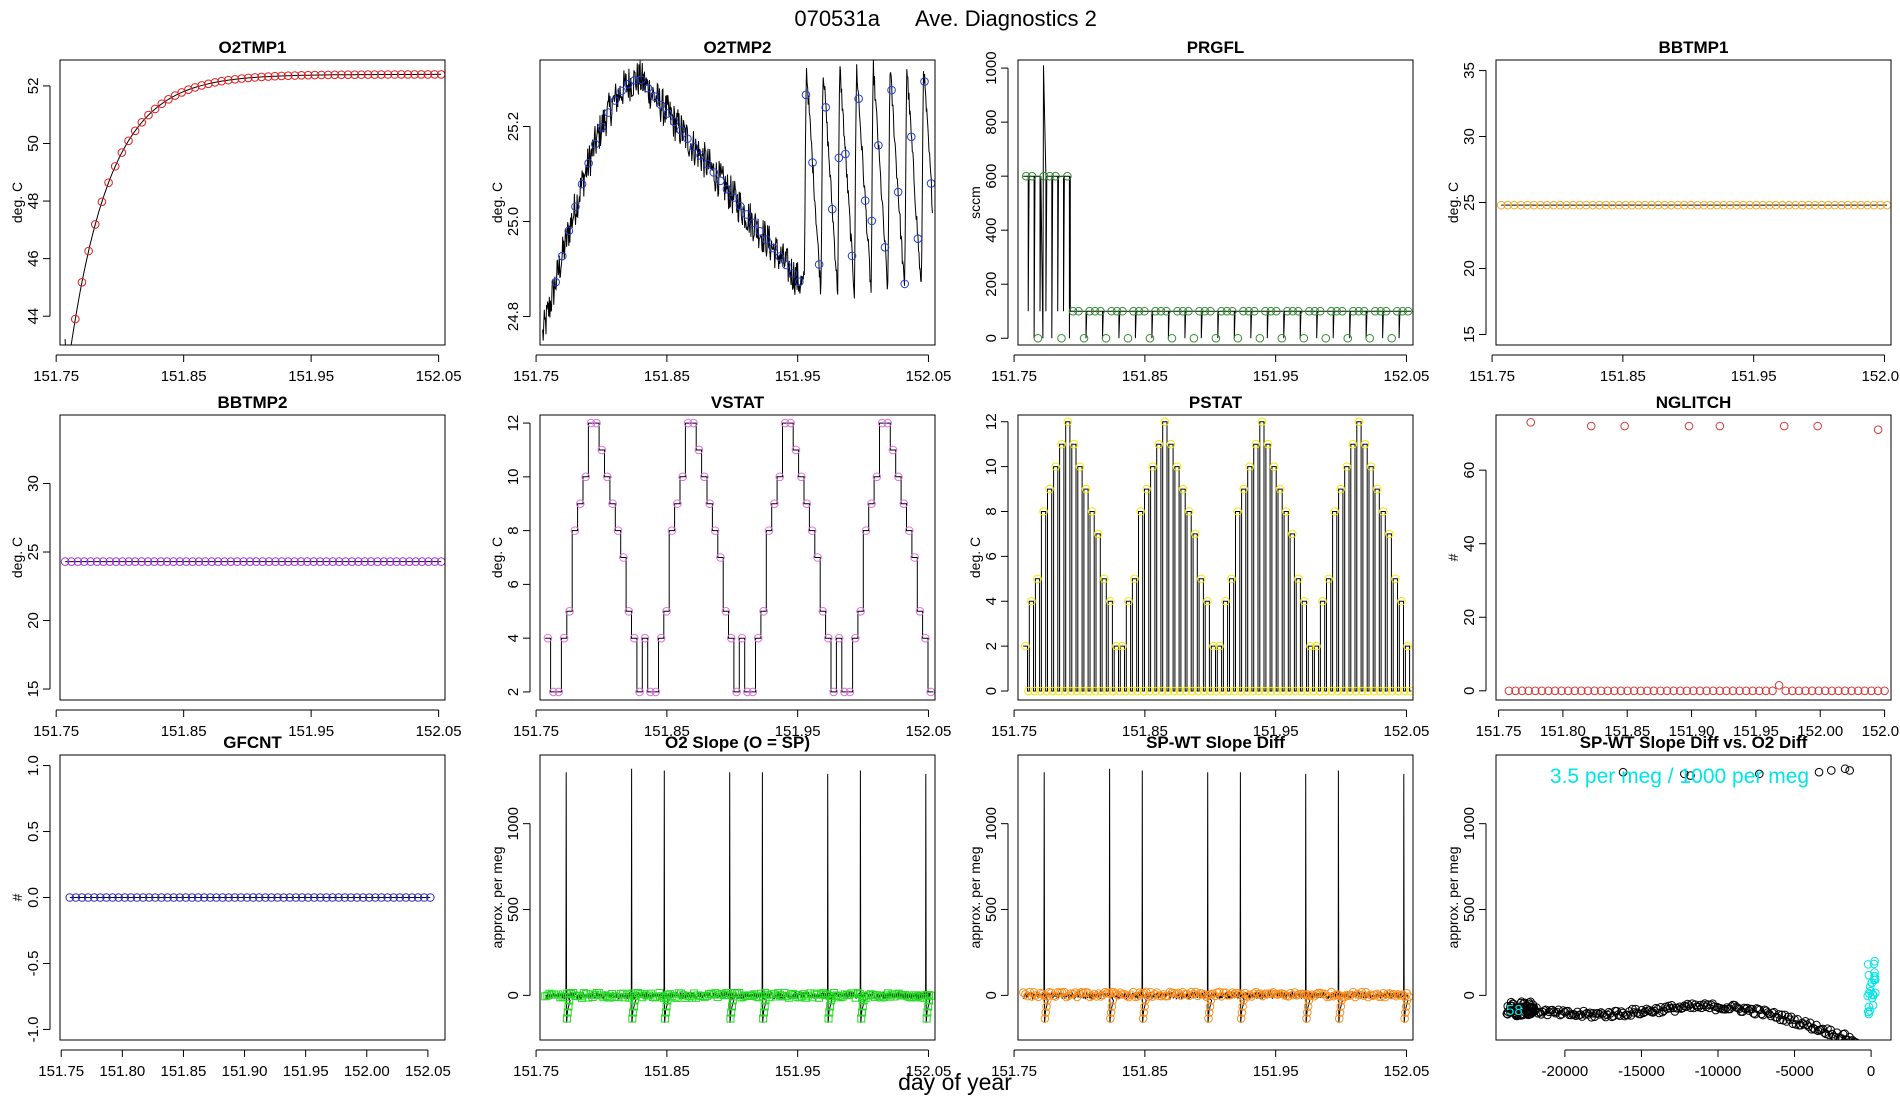 This screenshot has width=1900, height=1100. I want to click on y-tick-label: 0.5, so click(33, 831).